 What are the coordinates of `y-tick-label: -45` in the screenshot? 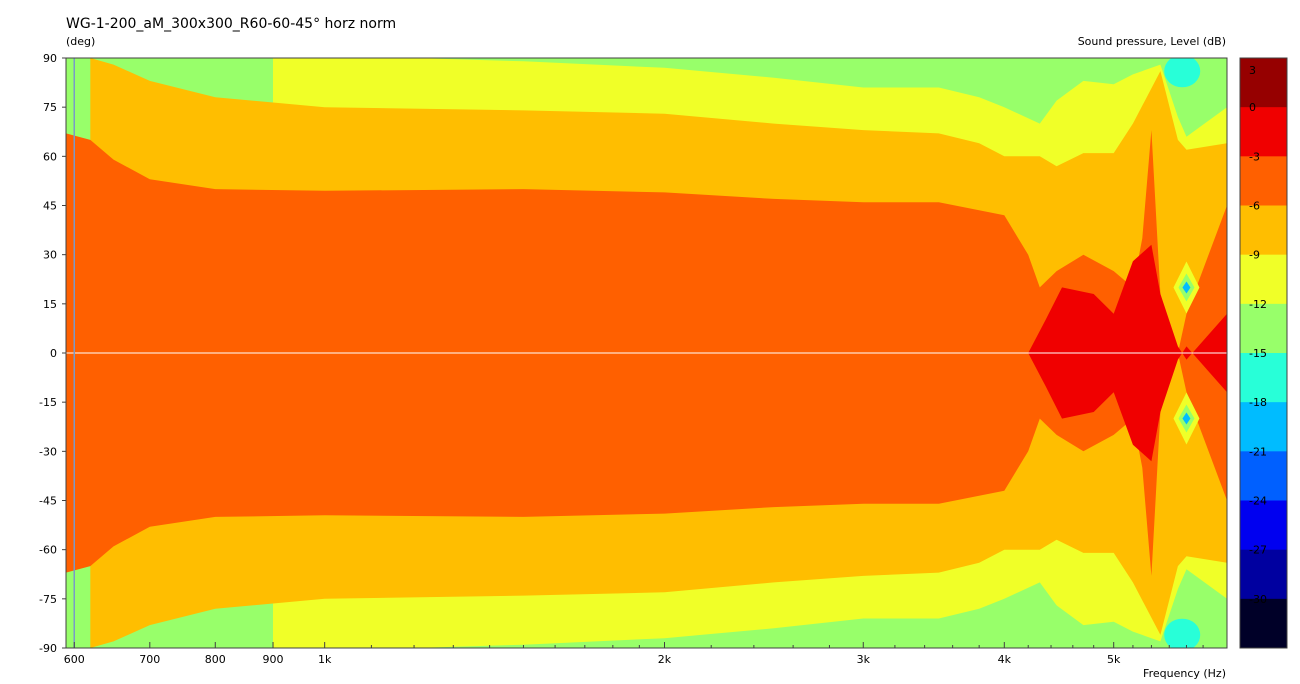 It's located at (48, 501).